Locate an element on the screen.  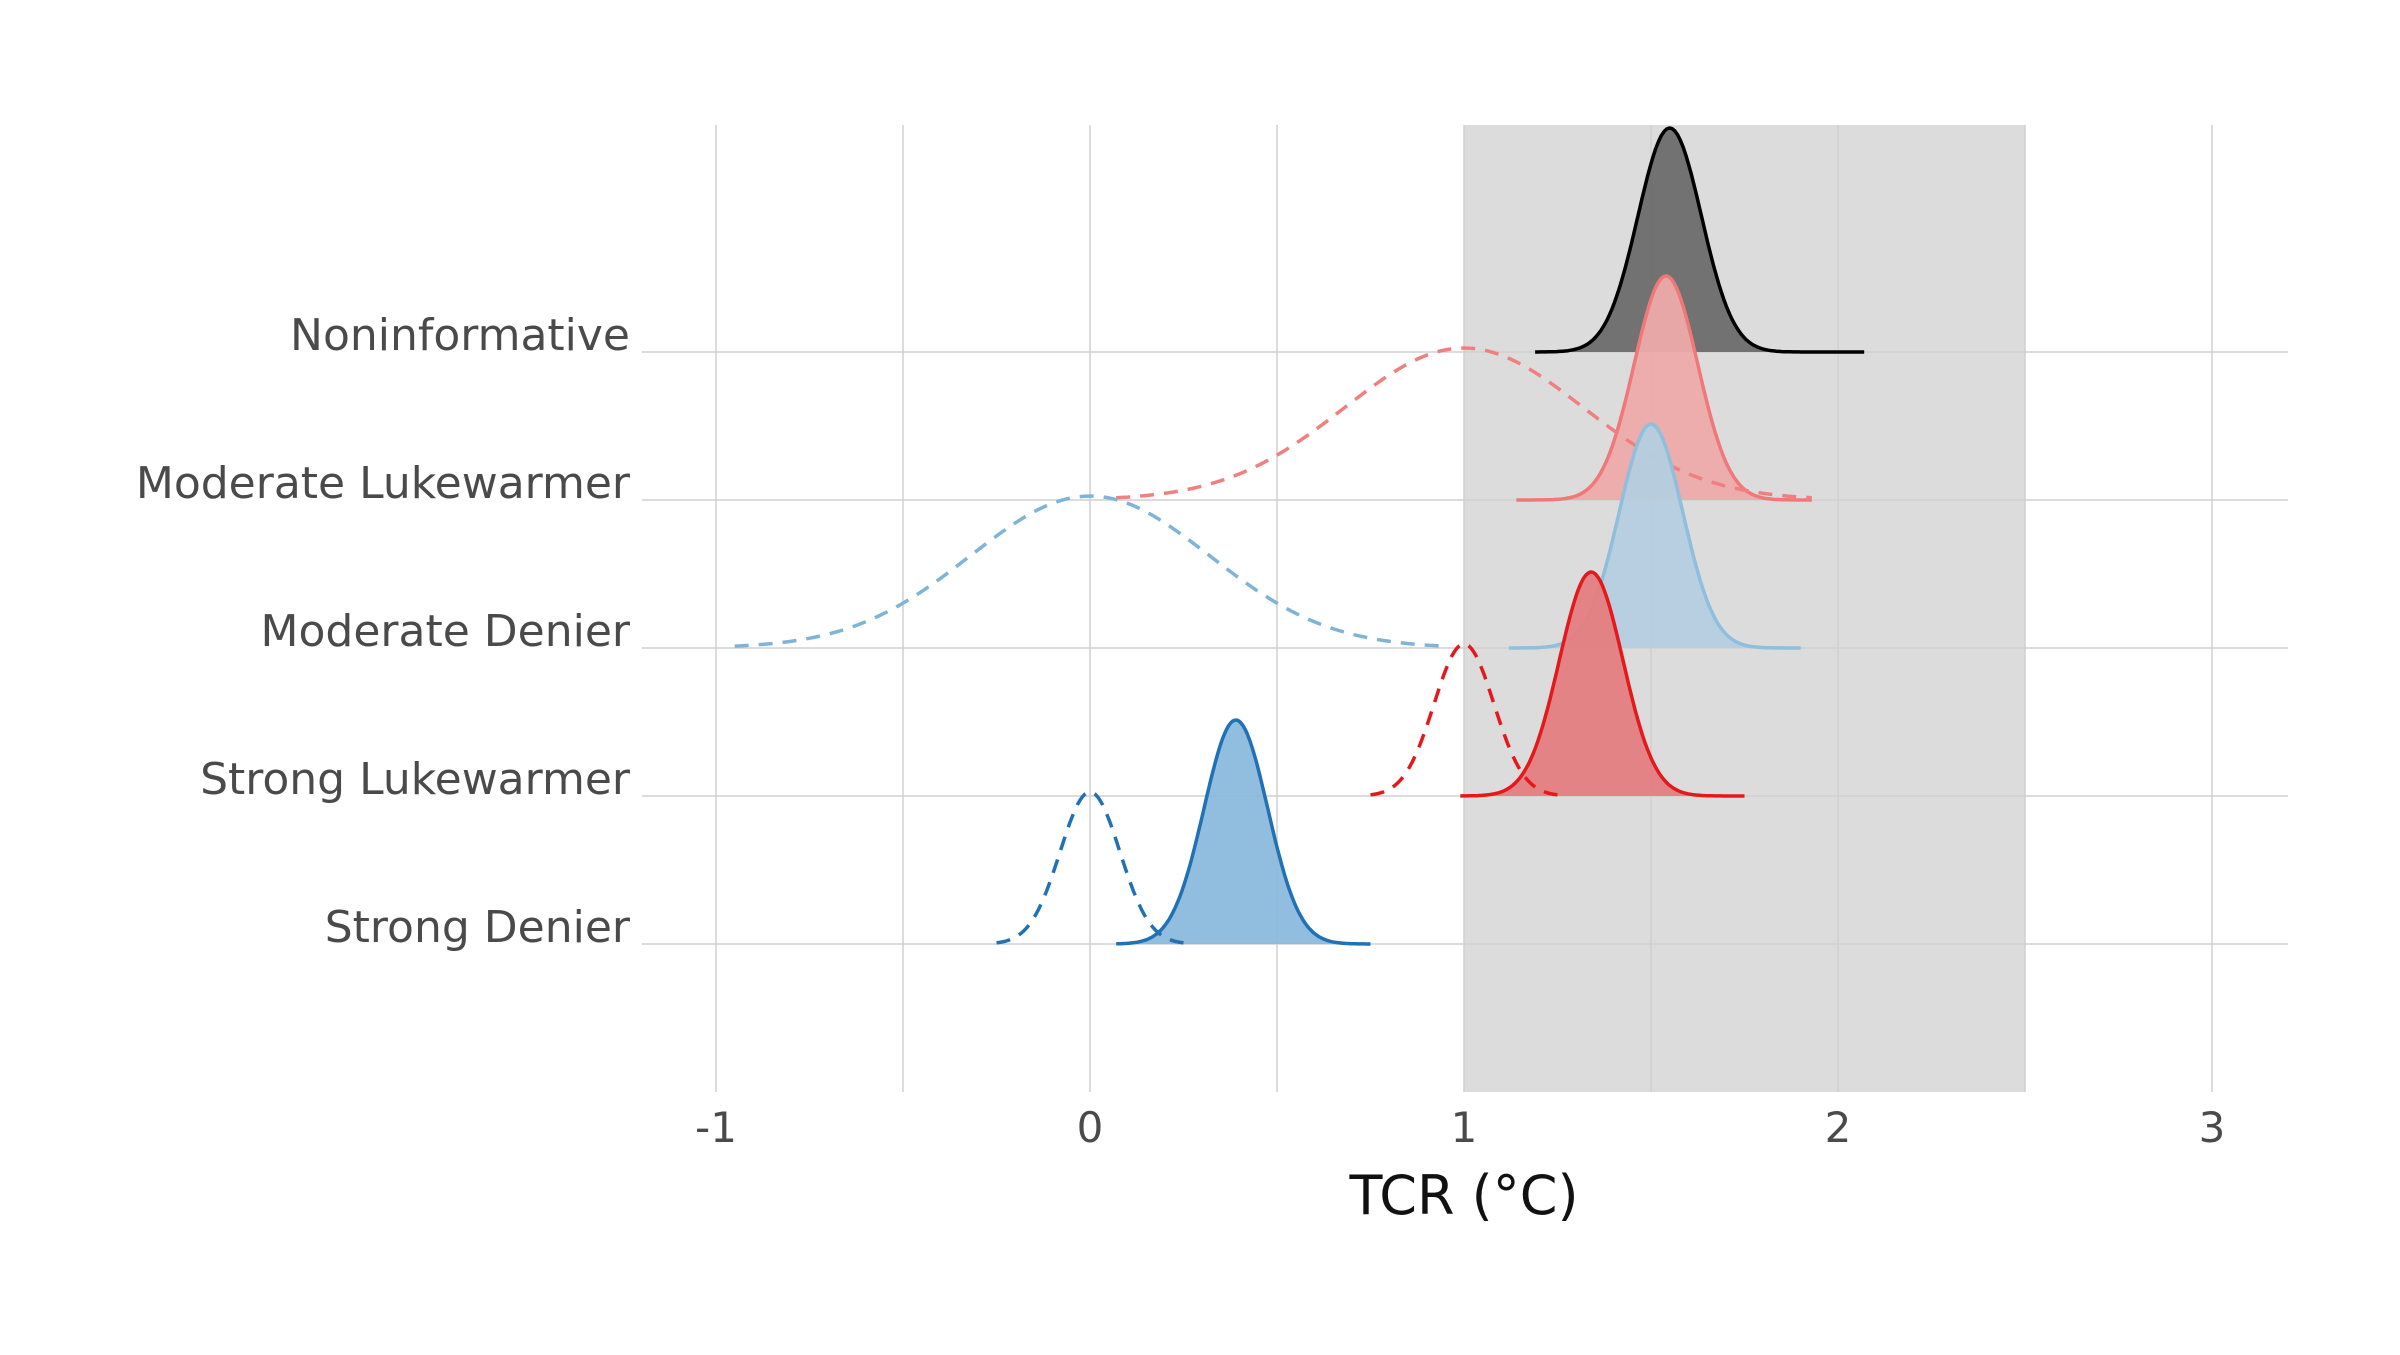
x-axis-title: TCR (°C) is located at coordinates (1463, 1195).